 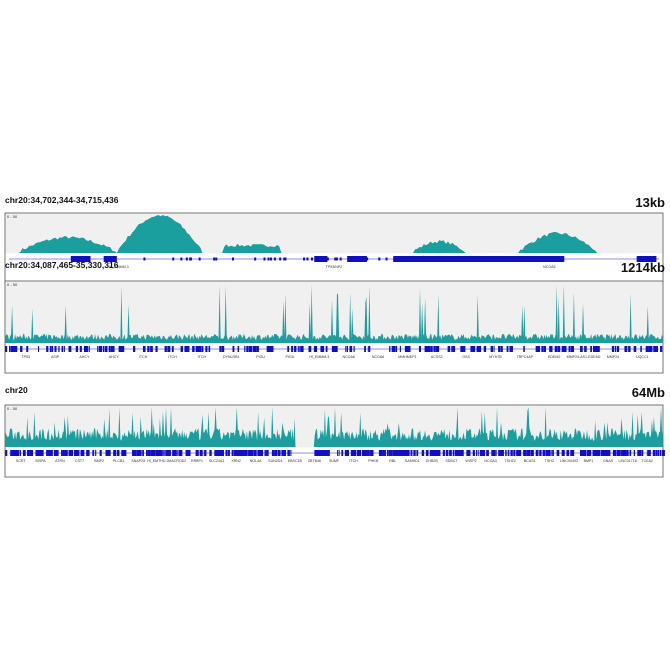 What do you see at coordinates (334, 312) in the screenshot?
I see `signal-bg` at bounding box center [334, 312].